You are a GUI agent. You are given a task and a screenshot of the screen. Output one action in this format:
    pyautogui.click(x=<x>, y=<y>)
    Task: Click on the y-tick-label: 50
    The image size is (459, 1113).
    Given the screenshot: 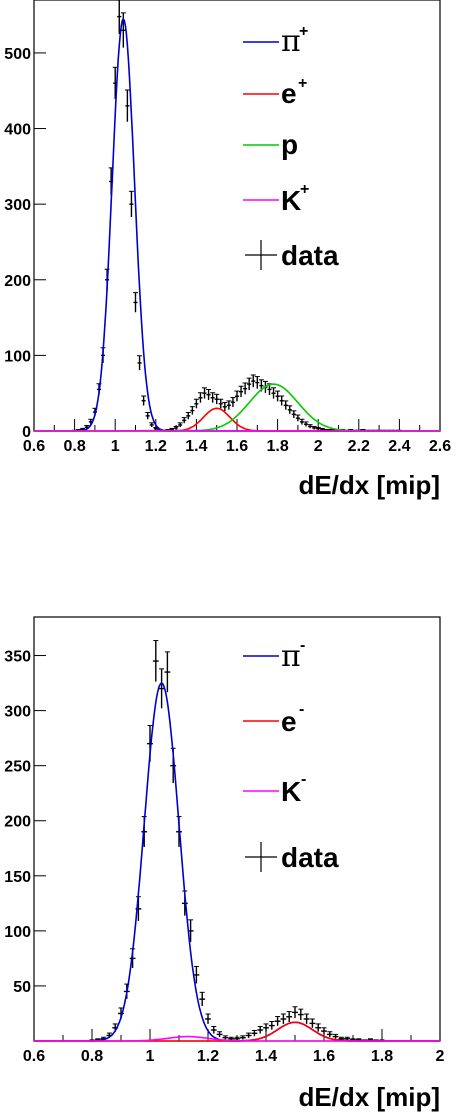 What is the action you would take?
    pyautogui.click(x=22, y=987)
    